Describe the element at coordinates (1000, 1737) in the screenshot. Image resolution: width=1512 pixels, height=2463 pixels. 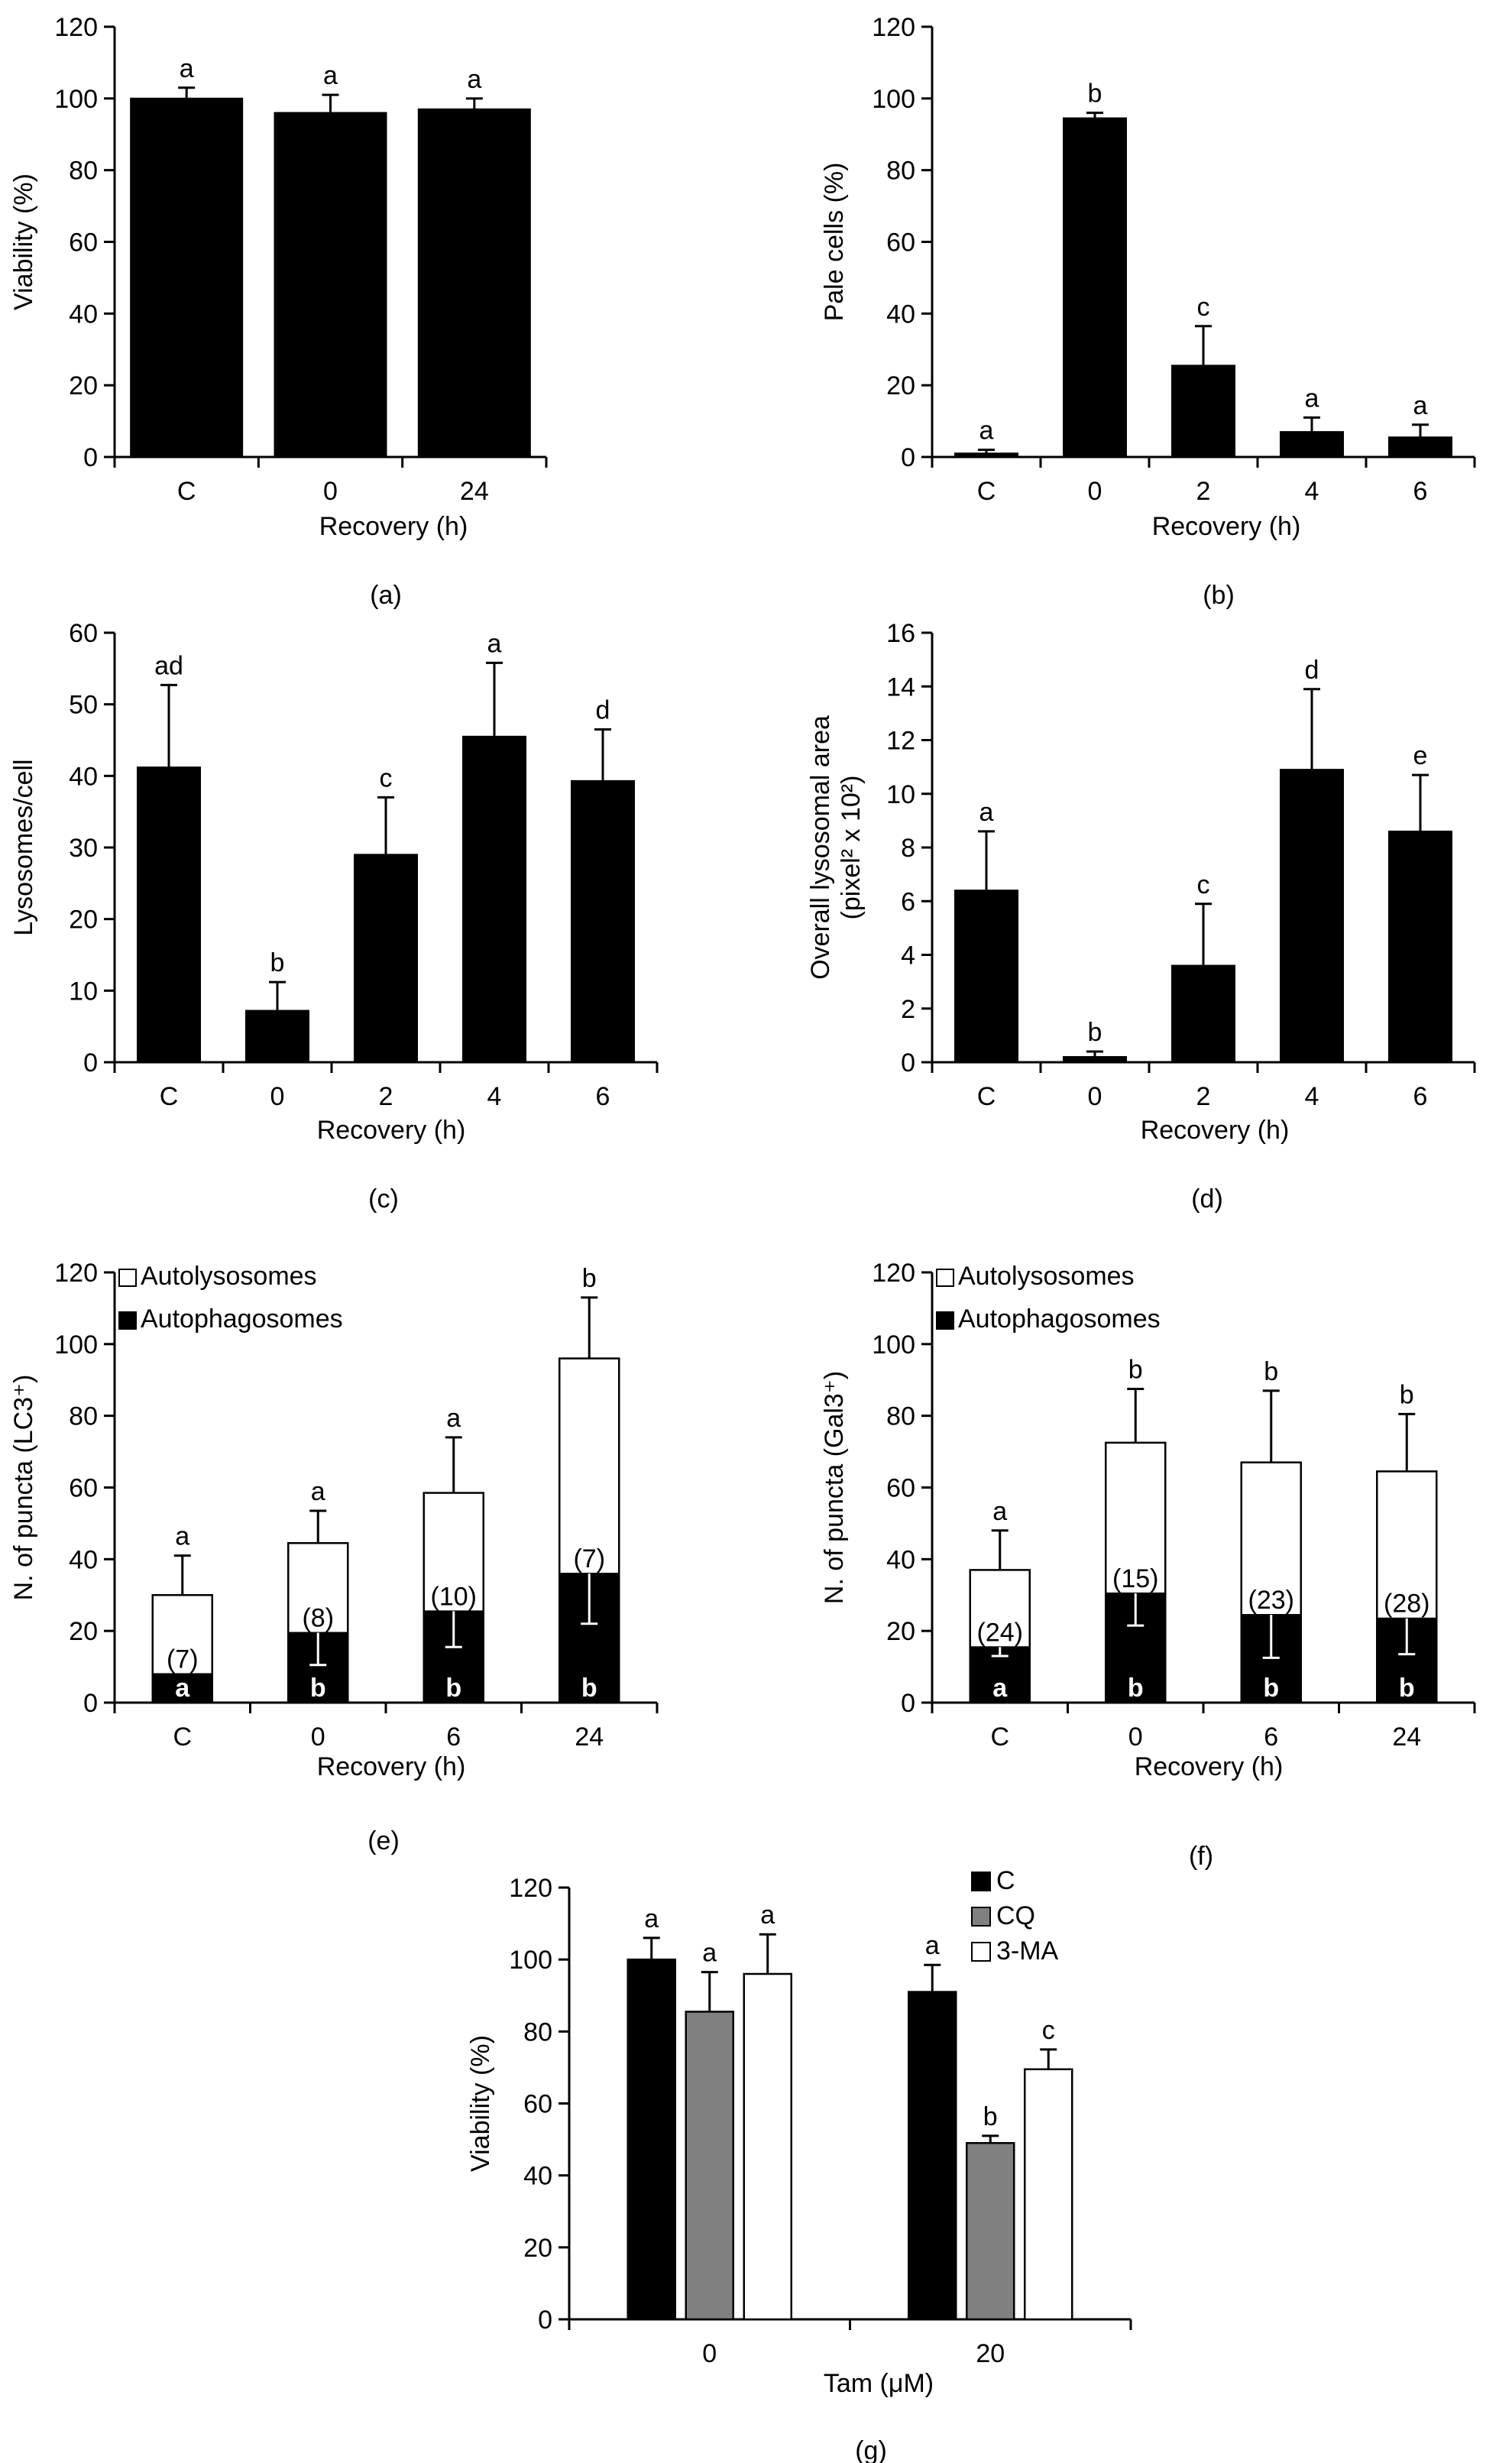
I see `x-tick-label: C` at that location.